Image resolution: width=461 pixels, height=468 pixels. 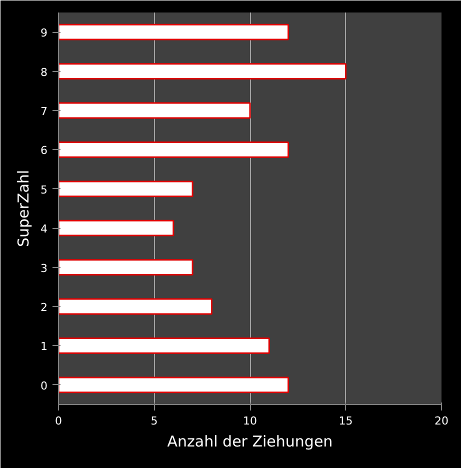 I want to click on x-axis-title: Anzahl der Ziehungen, so click(x=250, y=441).